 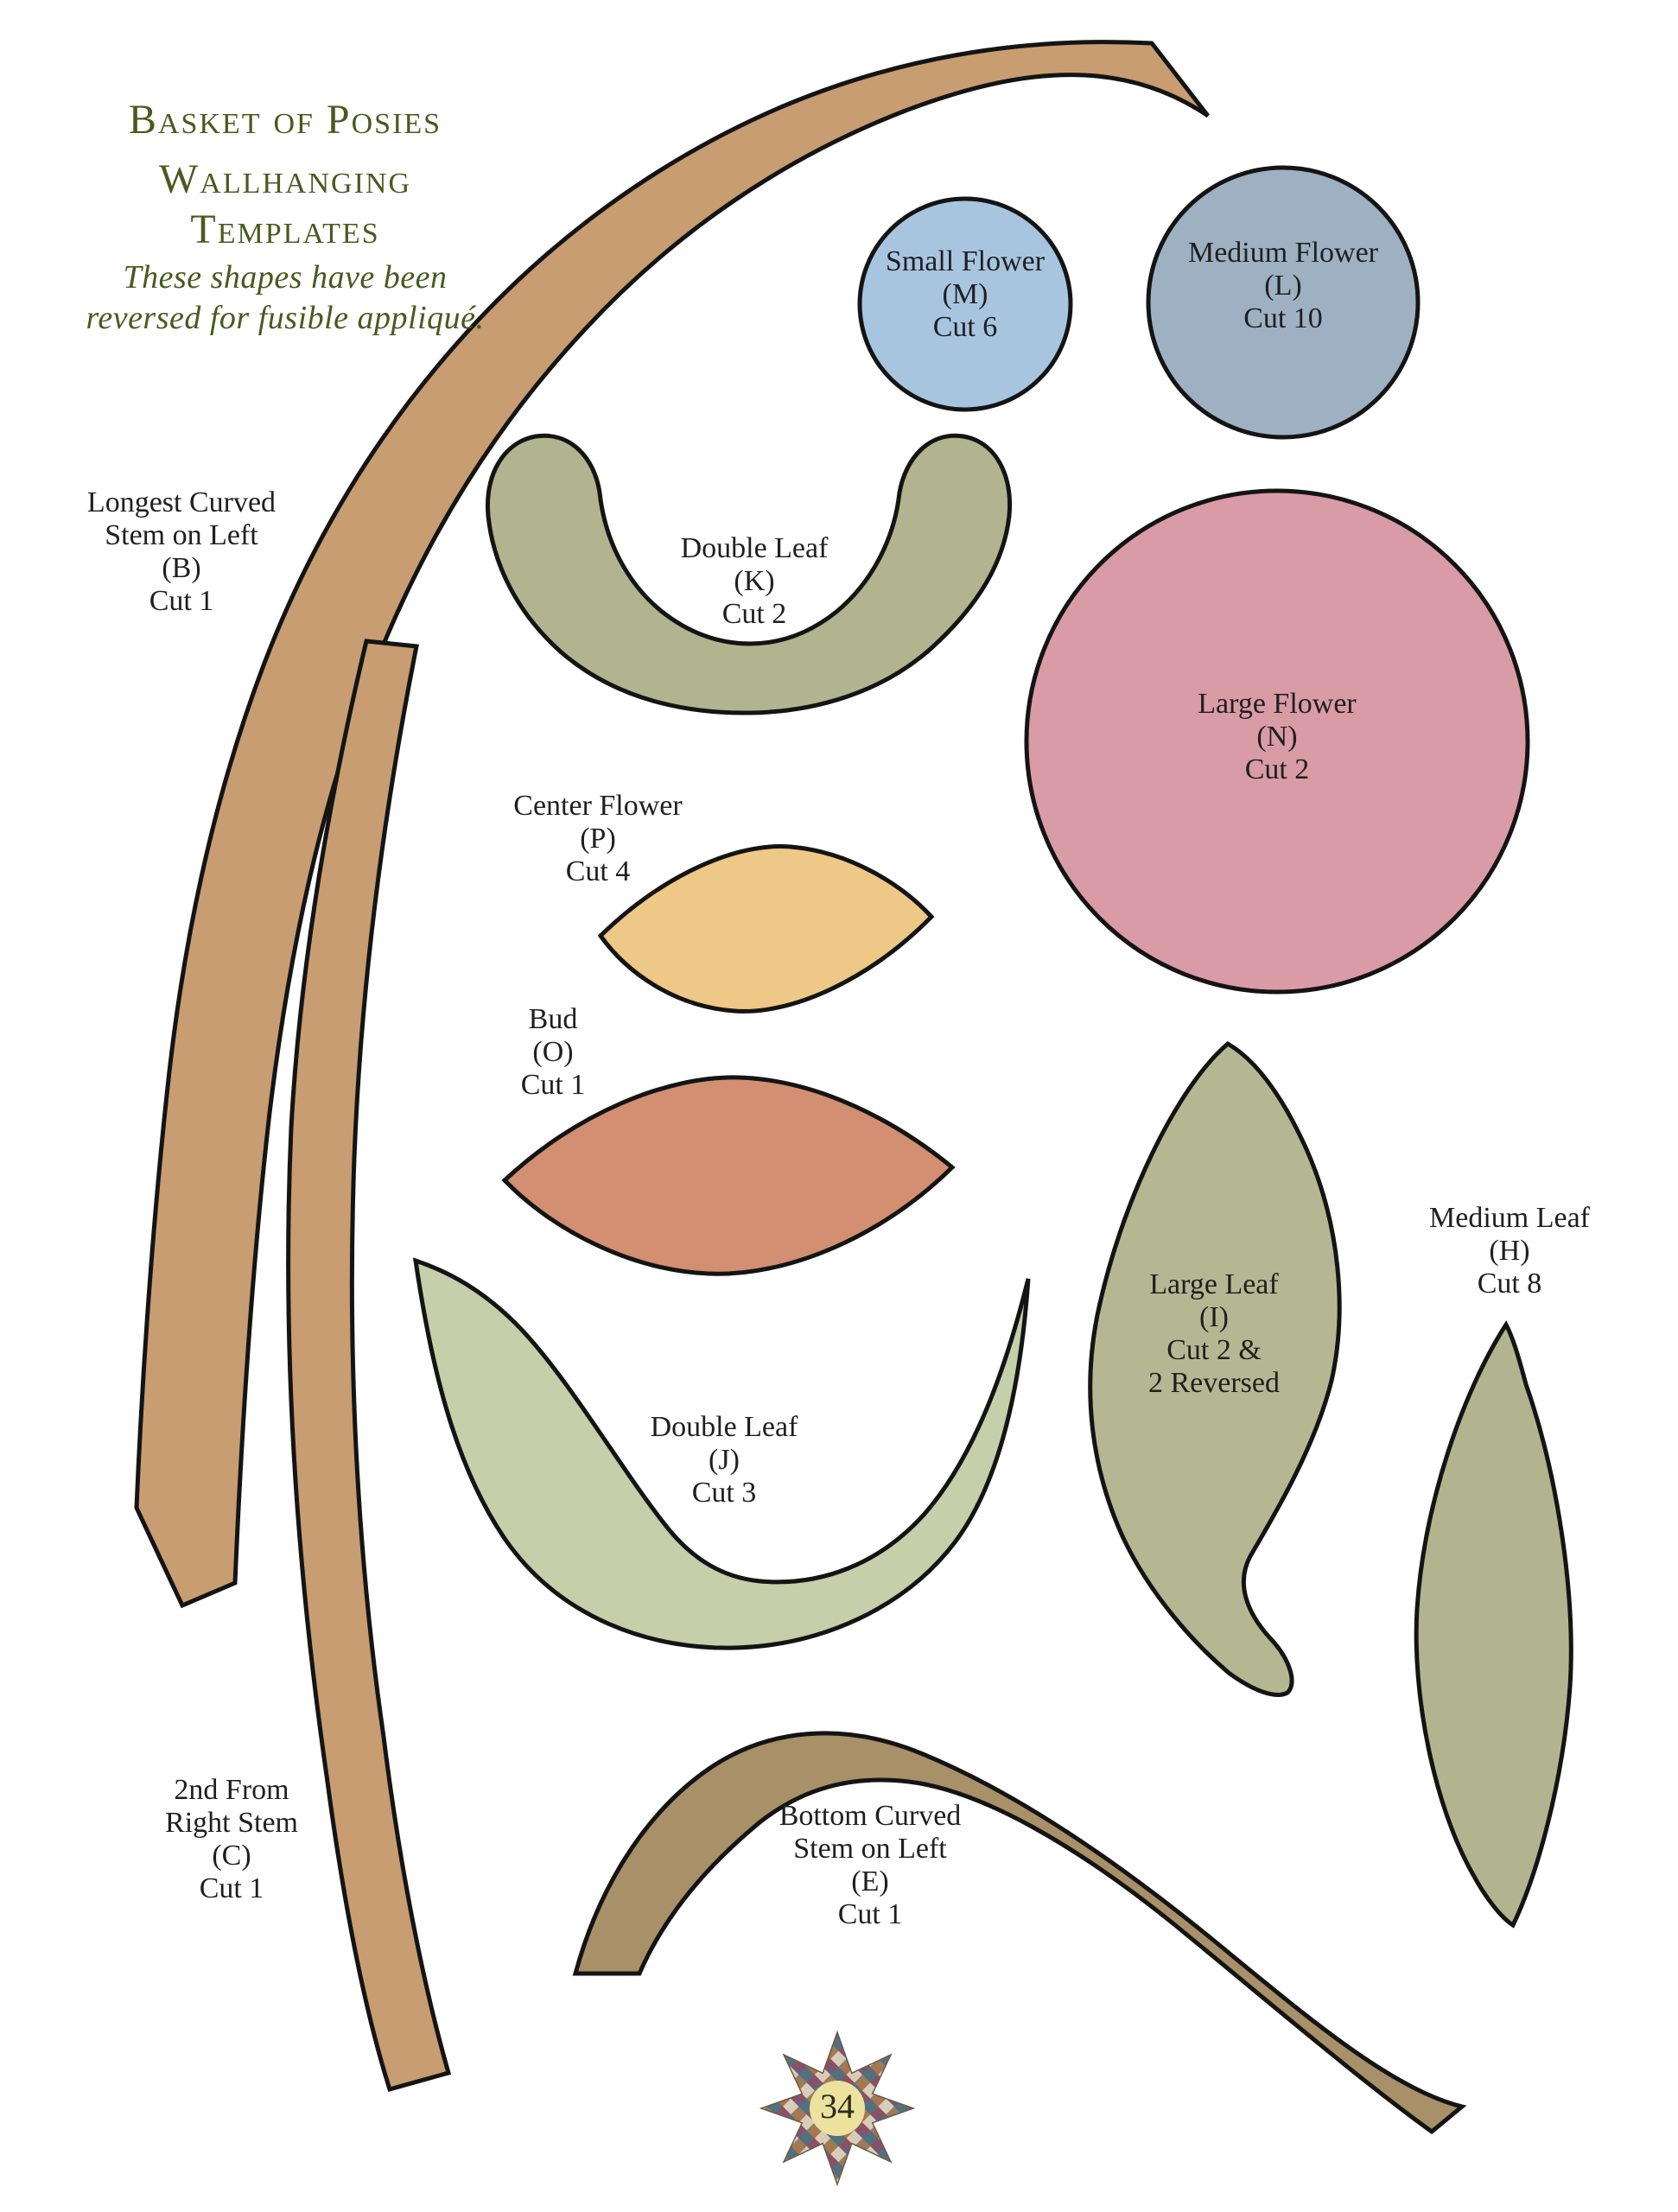 What do you see at coordinates (766, 929) in the screenshot?
I see `center-flower-shape` at bounding box center [766, 929].